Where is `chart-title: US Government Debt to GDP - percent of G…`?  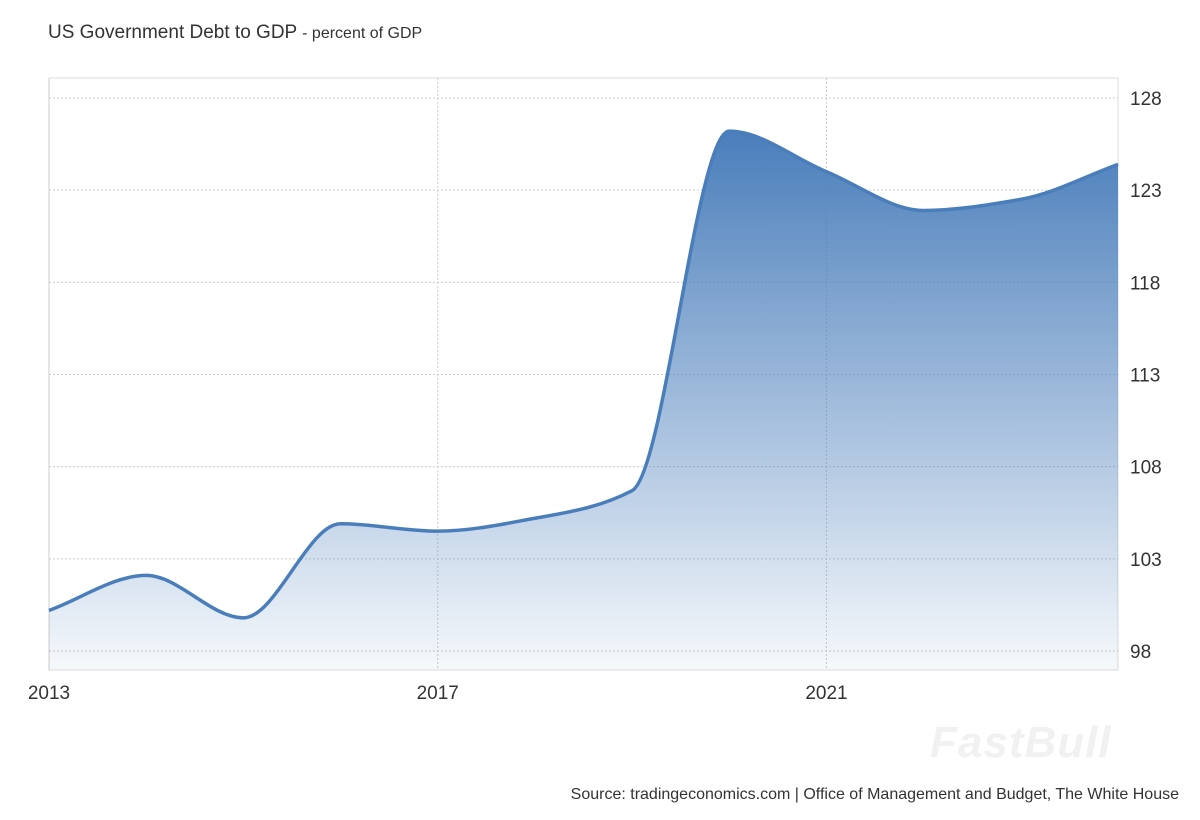
chart-title: US Government Debt to GDP - percent of G… is located at coordinates (235, 33).